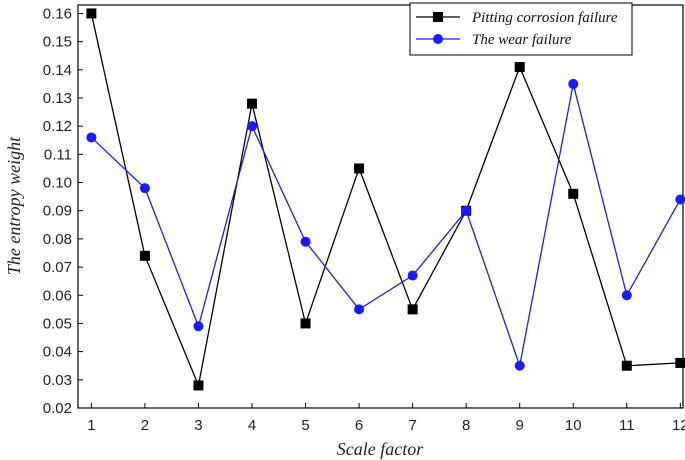  What do you see at coordinates (678, 425) in the screenshot?
I see `x-tick-label: 12` at bounding box center [678, 425].